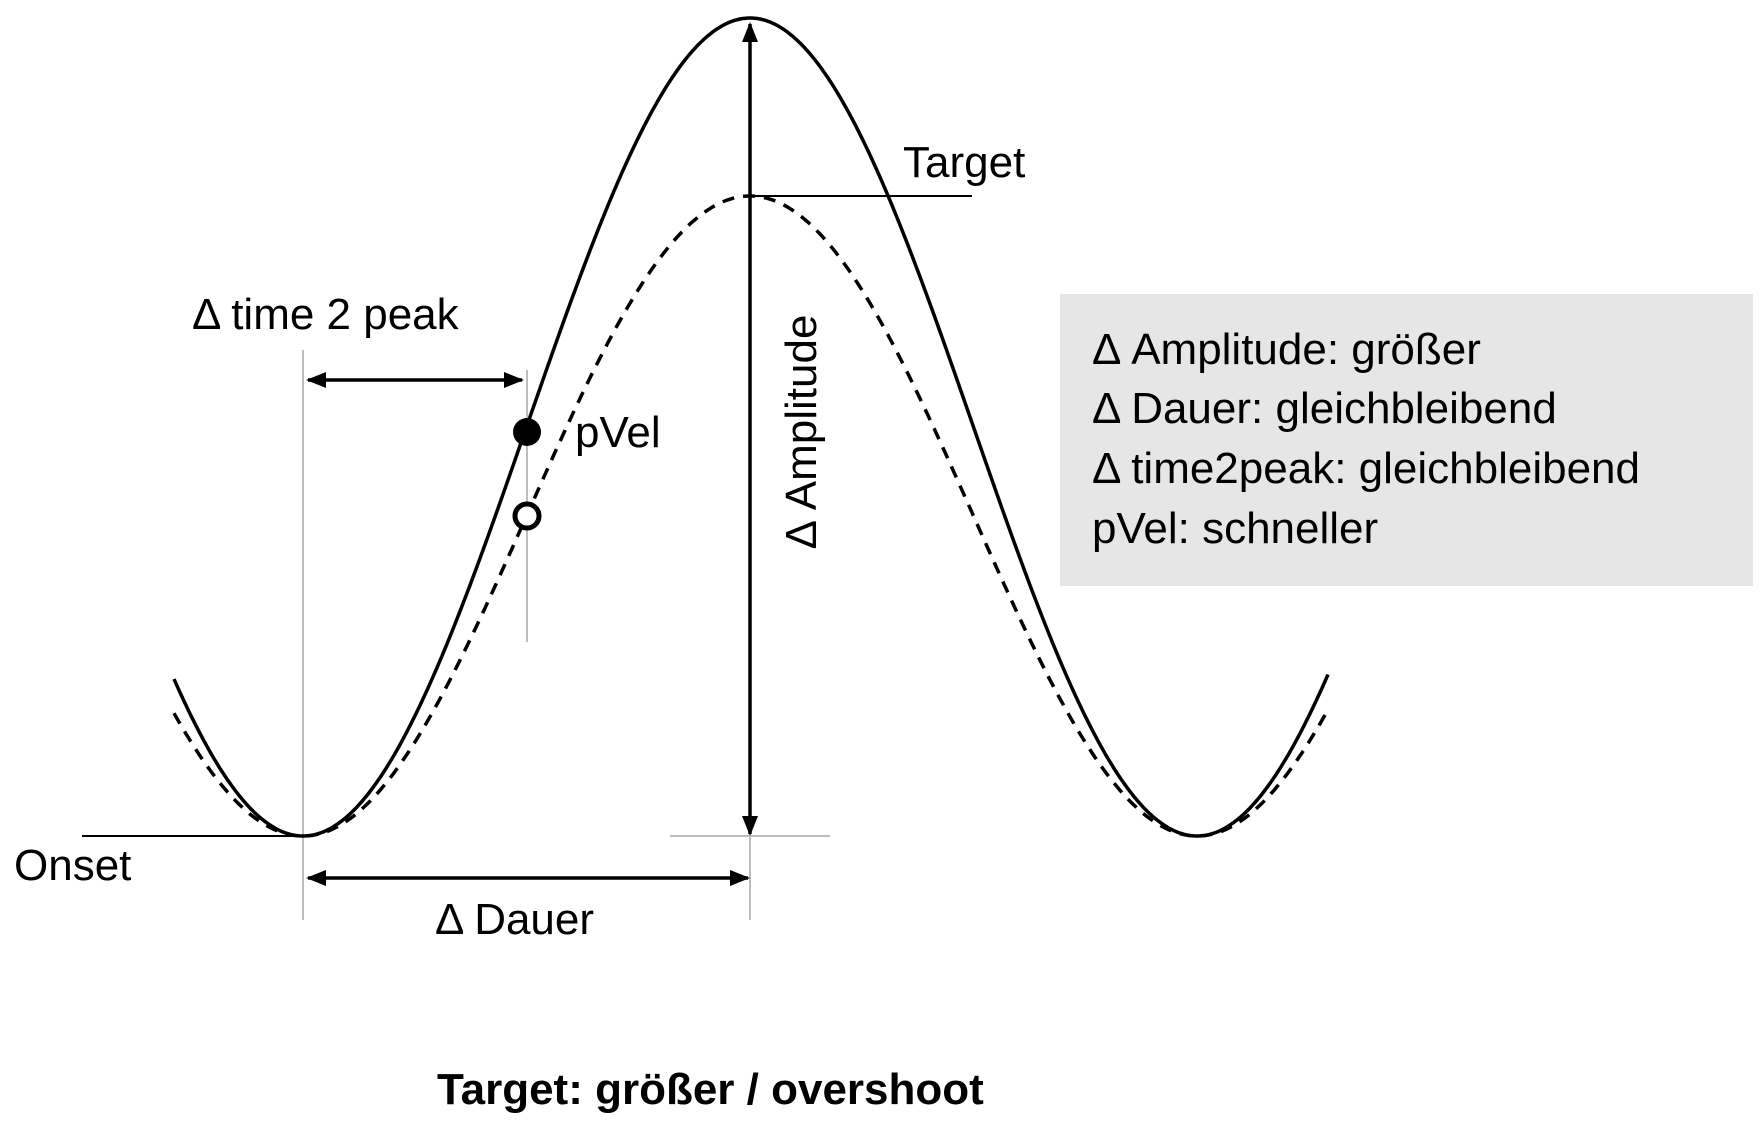  What do you see at coordinates (618, 432) in the screenshot?
I see `pvel-label: pVel` at bounding box center [618, 432].